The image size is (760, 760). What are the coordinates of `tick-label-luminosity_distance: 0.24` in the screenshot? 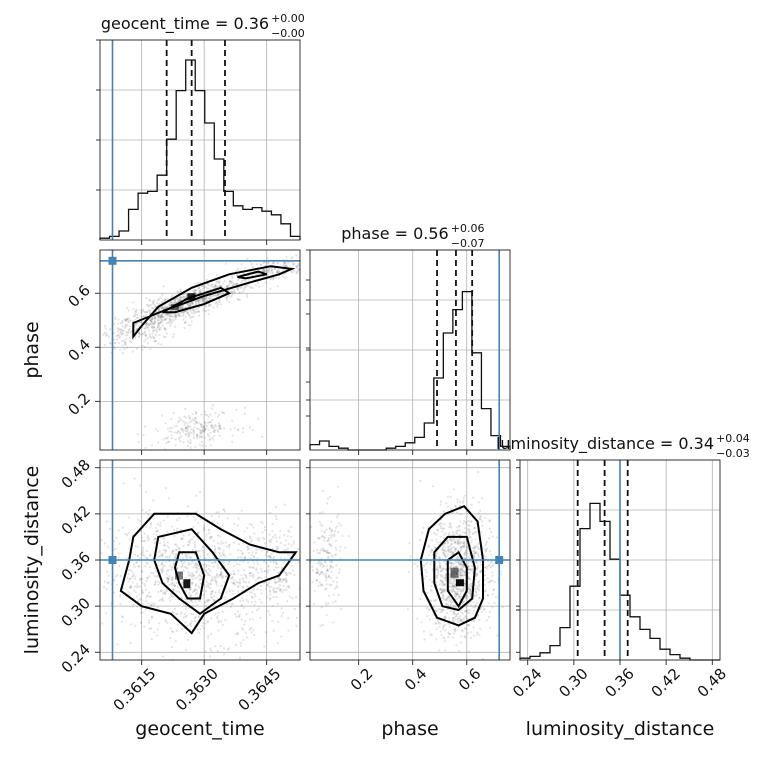 It's located at (76, 658).